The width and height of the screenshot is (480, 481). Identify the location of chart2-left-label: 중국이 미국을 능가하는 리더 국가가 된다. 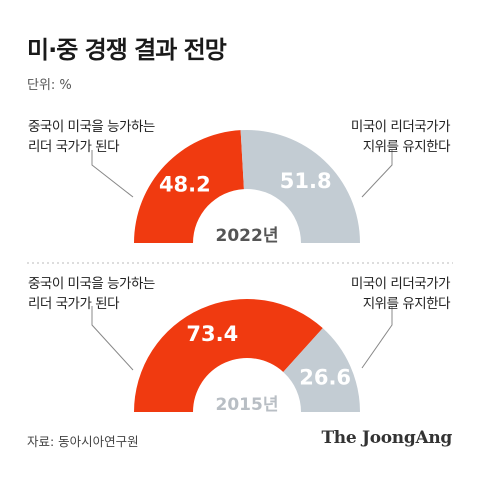
(91, 294).